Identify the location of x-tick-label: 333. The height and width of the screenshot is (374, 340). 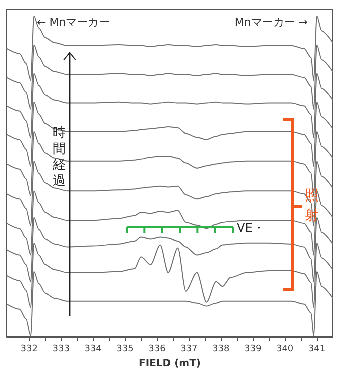
(61, 349).